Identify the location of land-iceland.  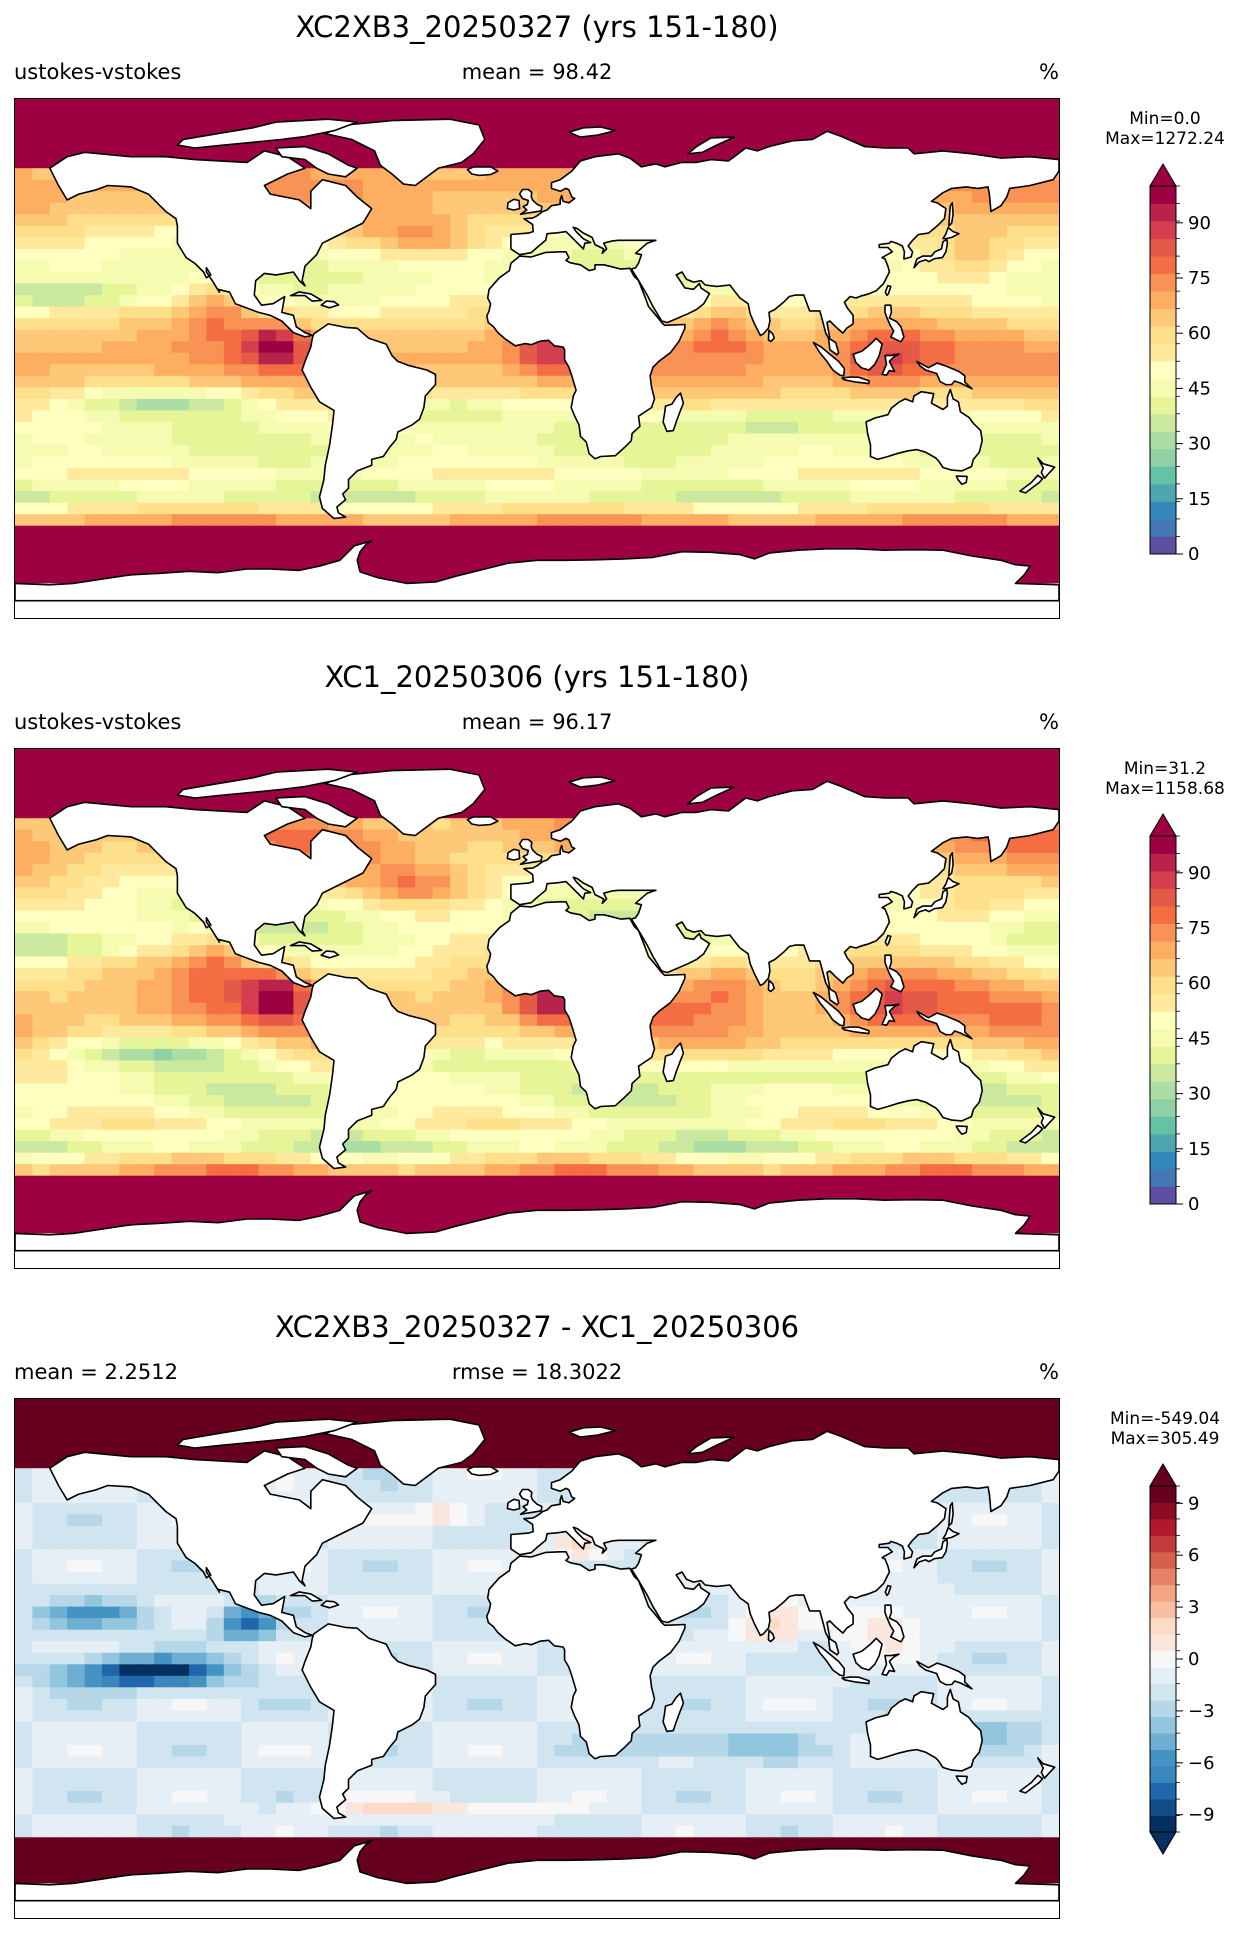
(482, 171).